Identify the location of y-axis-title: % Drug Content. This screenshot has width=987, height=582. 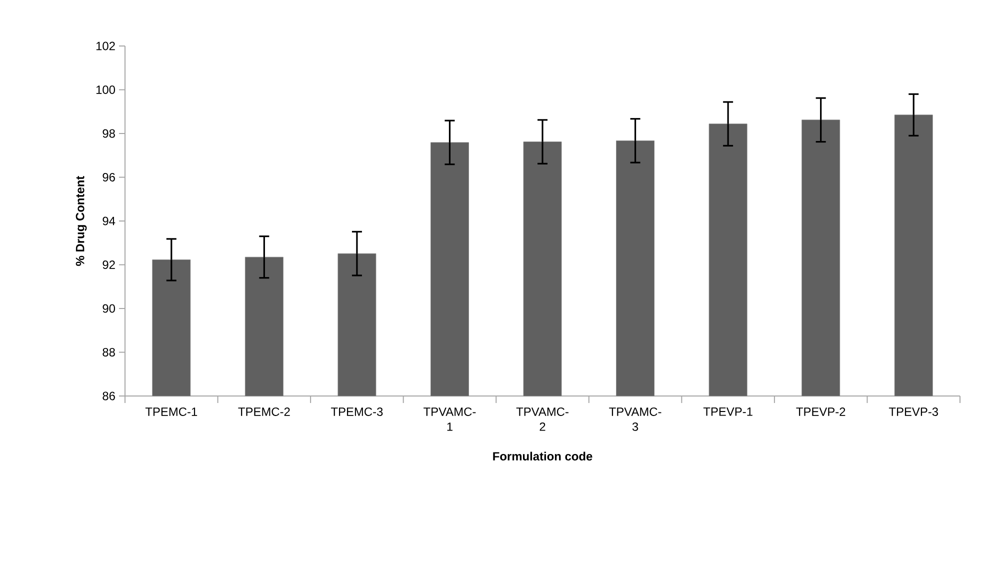
(81, 221).